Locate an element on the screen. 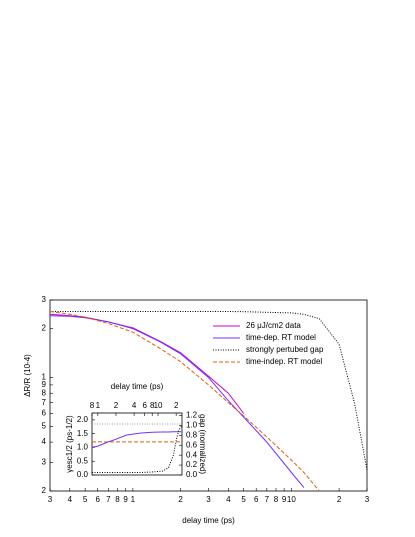 The height and width of the screenshot is (537, 415). legend-label: time-dep. RT model is located at coordinates (281, 337).